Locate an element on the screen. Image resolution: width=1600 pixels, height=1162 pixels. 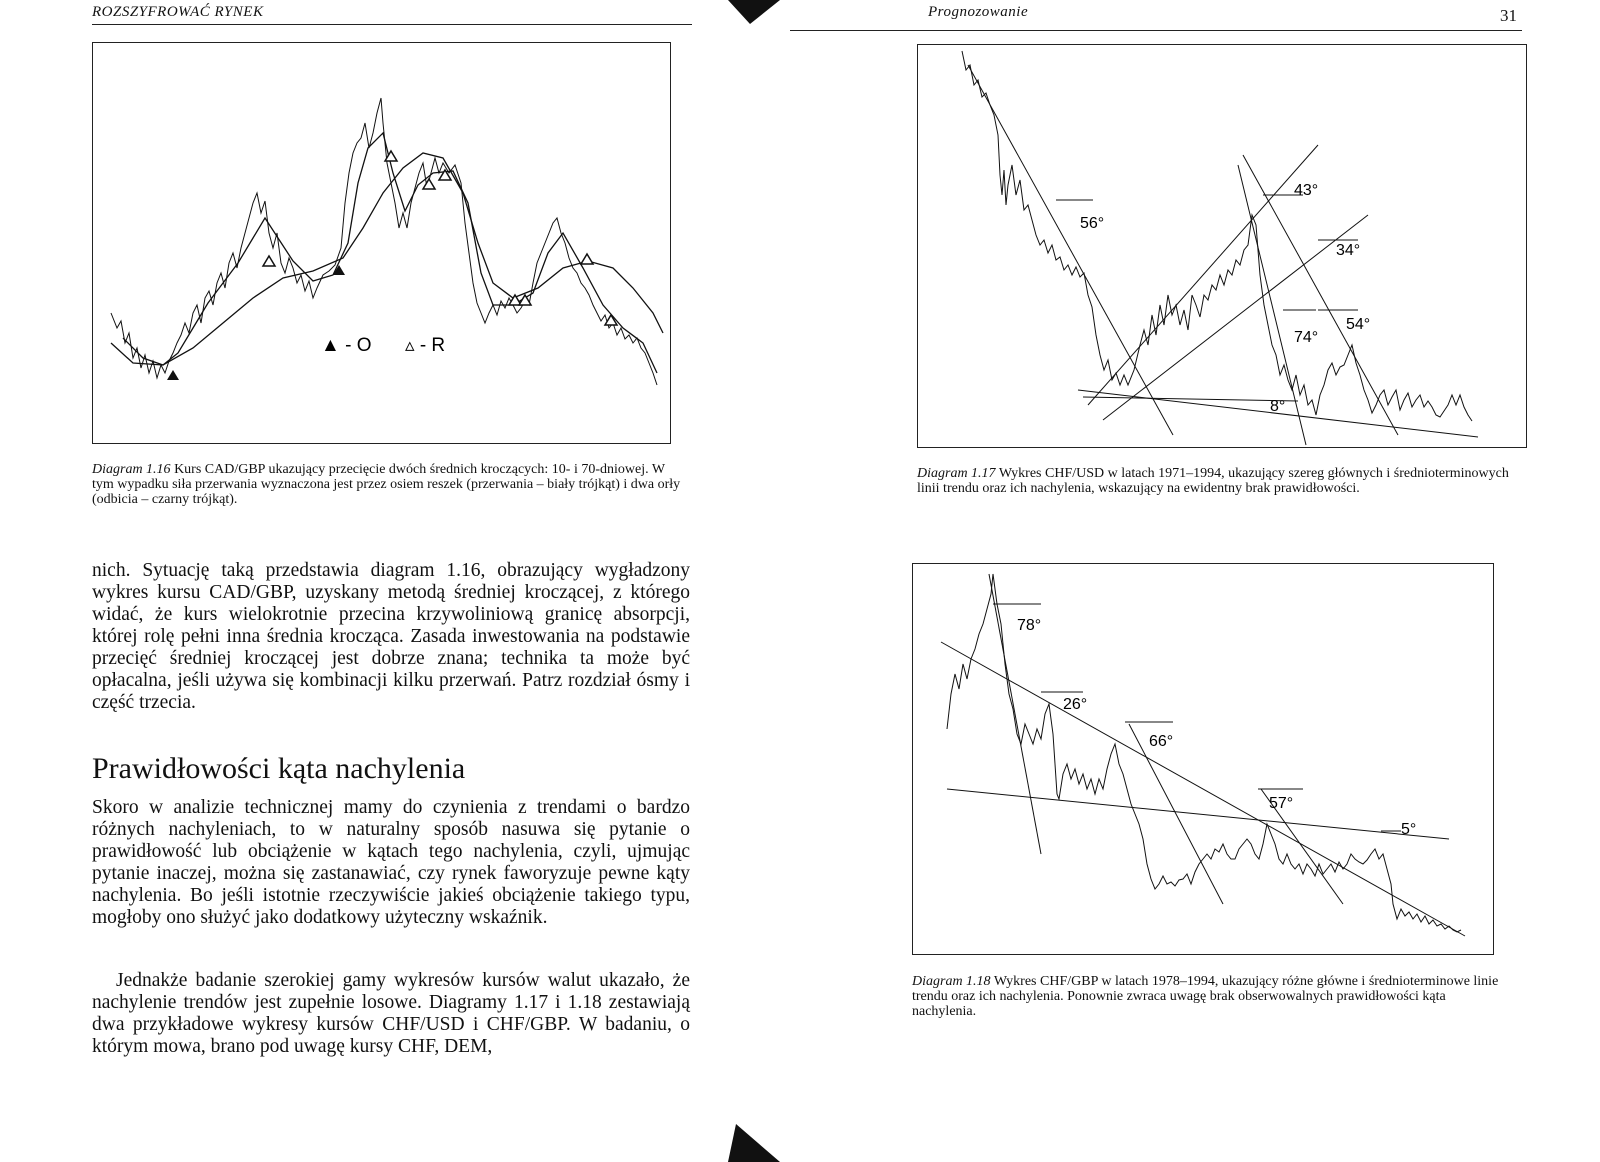
angle-label: 5° is located at coordinates (1408, 829).